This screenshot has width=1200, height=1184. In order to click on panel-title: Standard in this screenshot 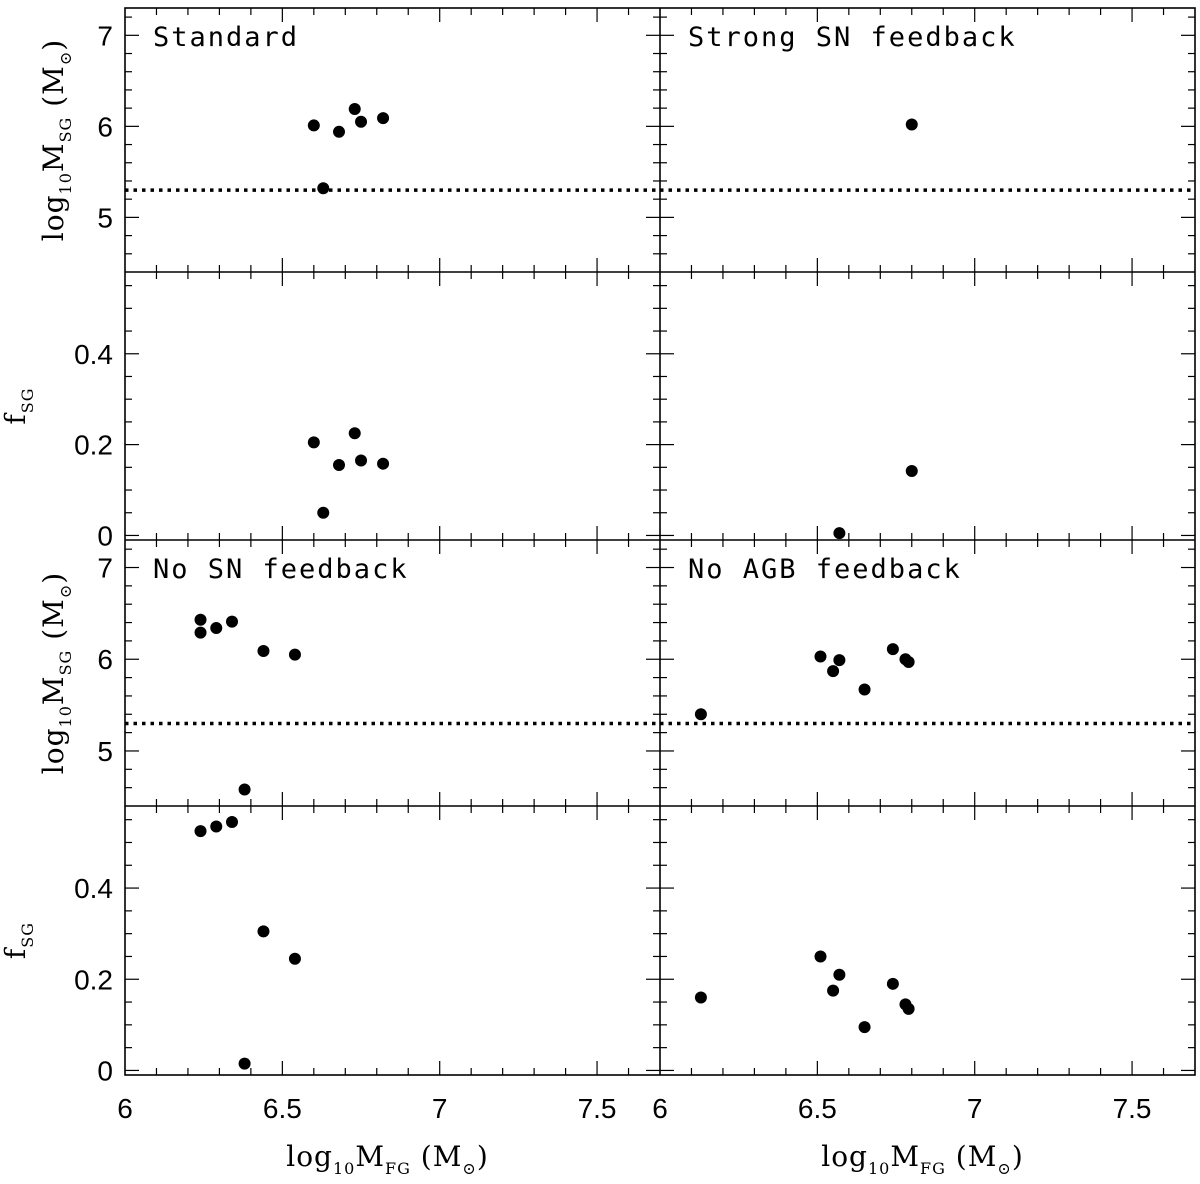, I will do `click(226, 37)`.